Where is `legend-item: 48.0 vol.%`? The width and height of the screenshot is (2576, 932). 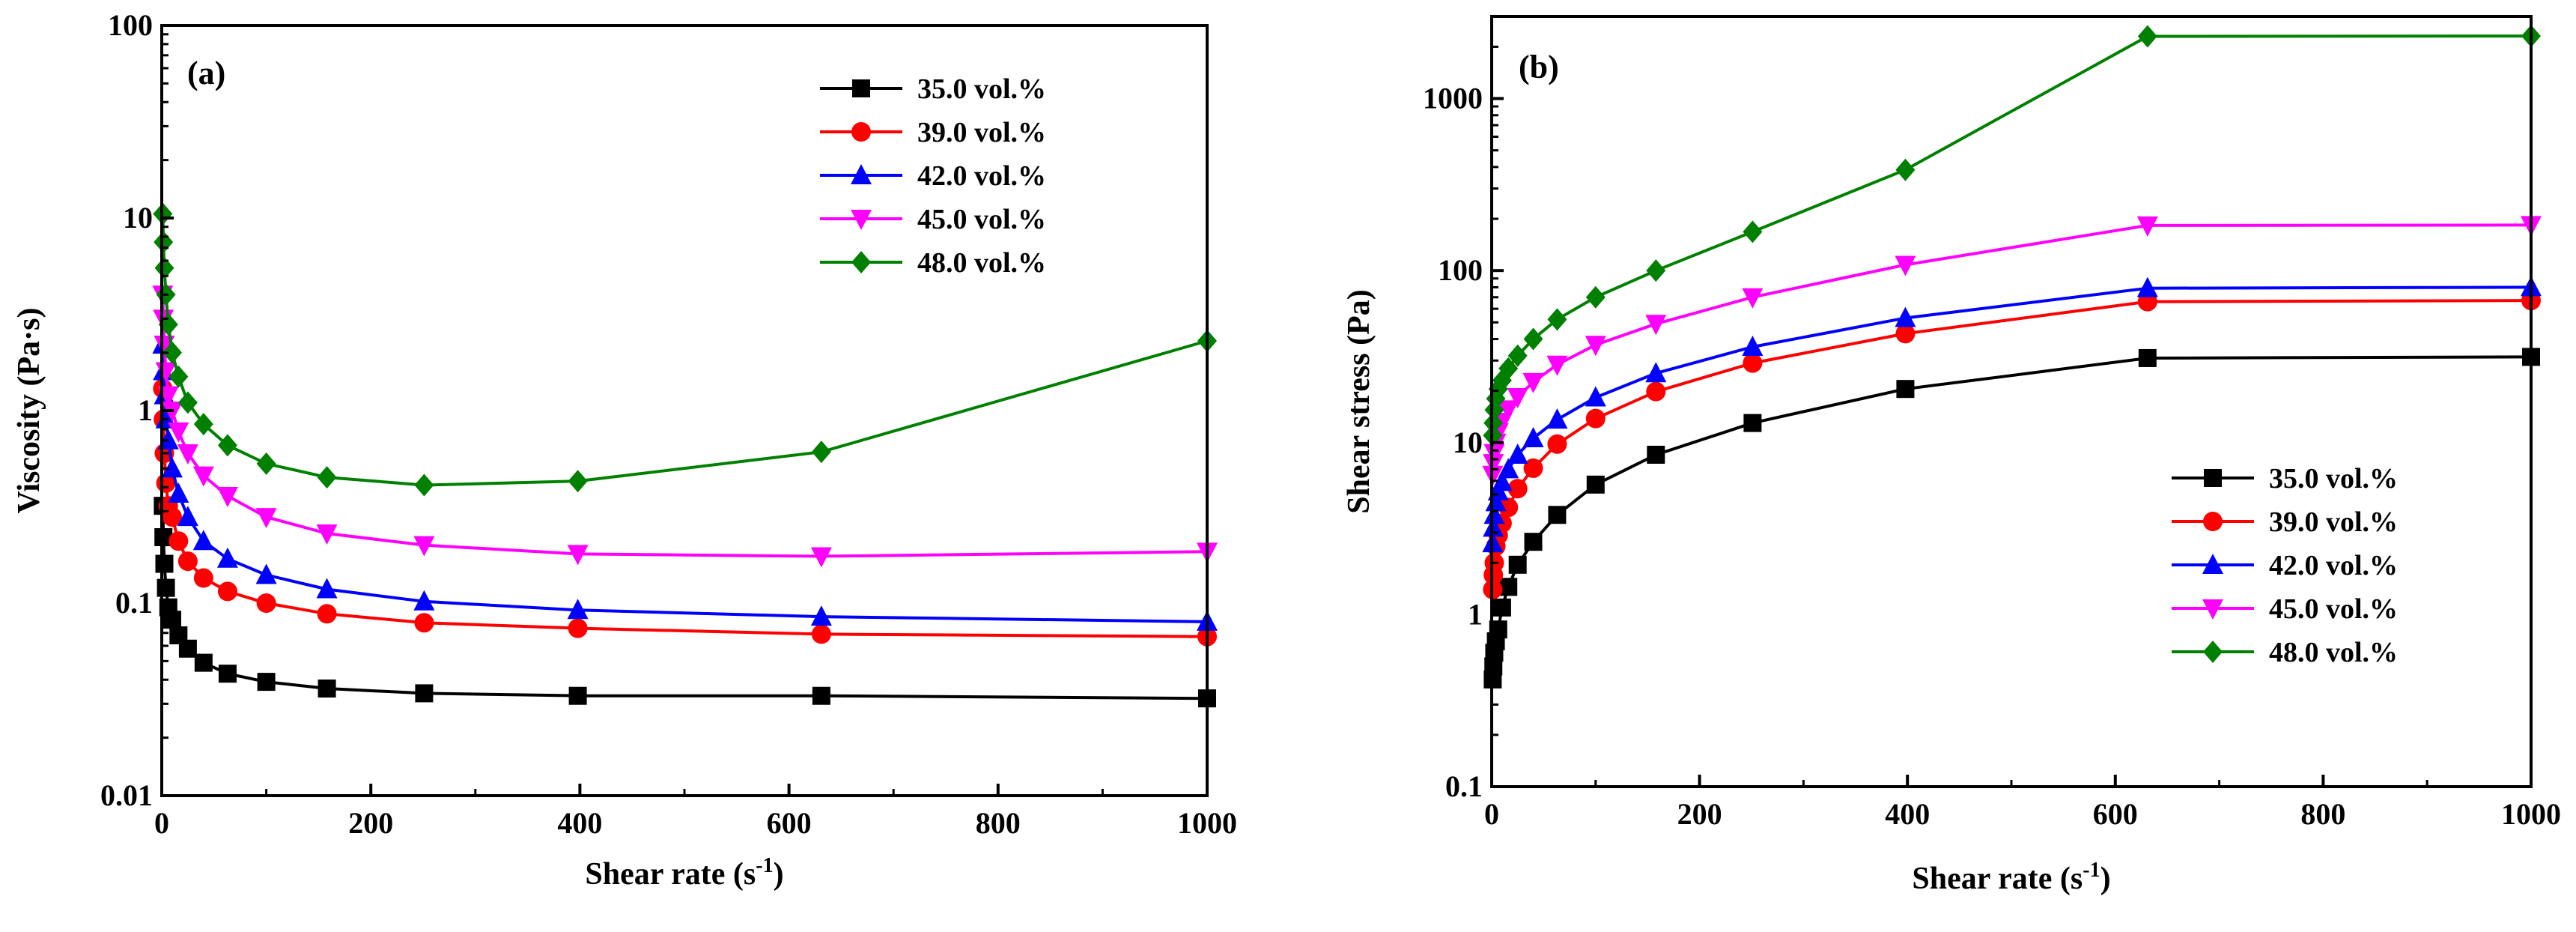 legend-item: 48.0 vol.% is located at coordinates (933, 263).